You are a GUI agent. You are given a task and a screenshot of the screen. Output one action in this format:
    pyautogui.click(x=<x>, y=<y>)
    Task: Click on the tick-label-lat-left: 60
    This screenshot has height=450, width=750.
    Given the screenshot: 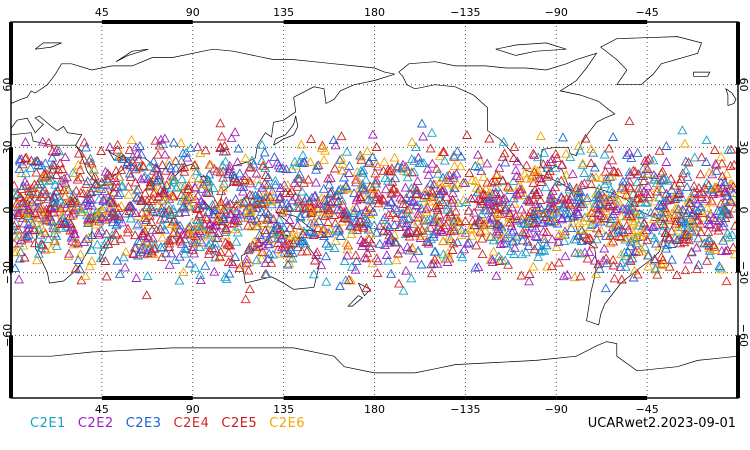 What is the action you would take?
    pyautogui.click(x=7, y=85)
    